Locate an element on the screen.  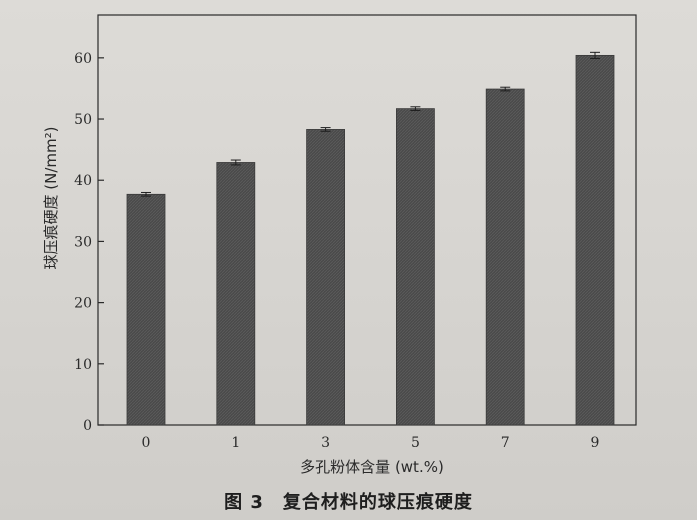
x-tick-label: 9 is located at coordinates (595, 443).